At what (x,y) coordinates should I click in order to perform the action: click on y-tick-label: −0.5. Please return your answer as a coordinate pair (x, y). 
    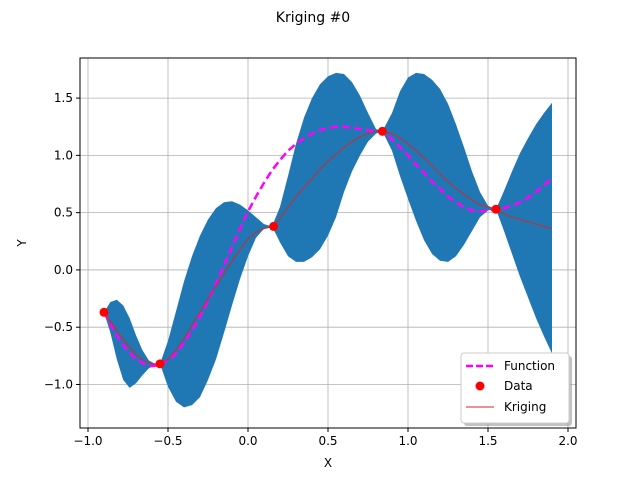
    Looking at the image, I should click on (58, 327).